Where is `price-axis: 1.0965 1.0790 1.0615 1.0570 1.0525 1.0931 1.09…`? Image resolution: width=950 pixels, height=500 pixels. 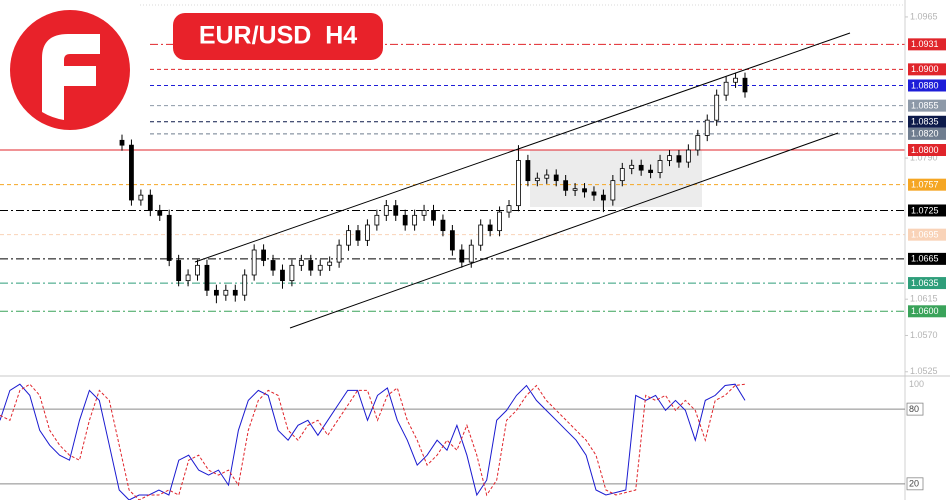
price-axis: 1.0965 1.0790 1.0615 1.0570 1.0525 1.0931 1.09… is located at coordinates (925, 193).